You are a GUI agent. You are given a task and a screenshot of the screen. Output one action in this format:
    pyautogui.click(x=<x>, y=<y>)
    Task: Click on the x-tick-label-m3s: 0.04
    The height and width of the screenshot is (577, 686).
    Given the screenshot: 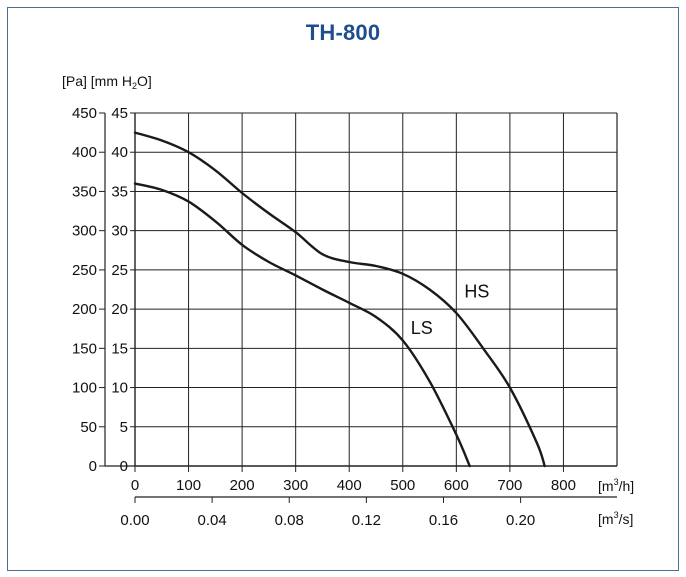 What is the action you would take?
    pyautogui.click(x=212, y=520)
    